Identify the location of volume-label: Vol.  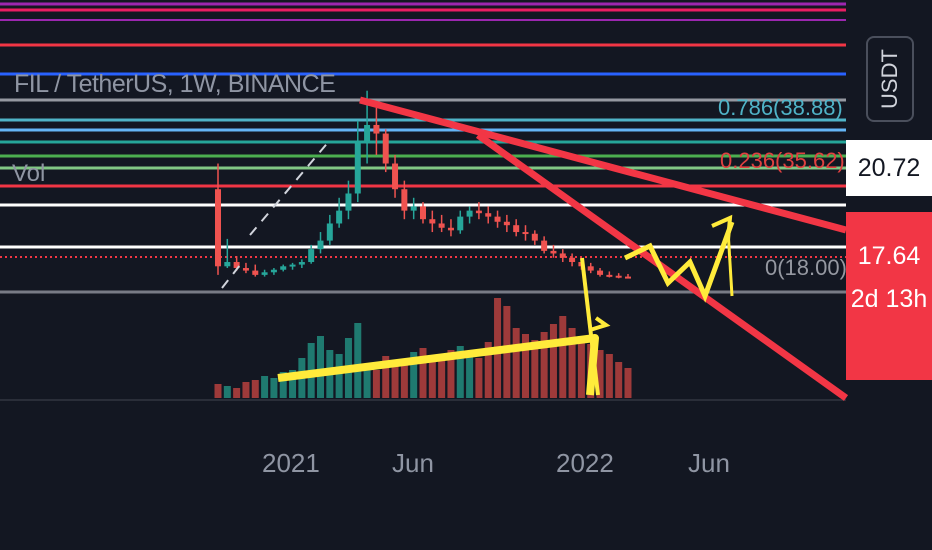
(29, 173).